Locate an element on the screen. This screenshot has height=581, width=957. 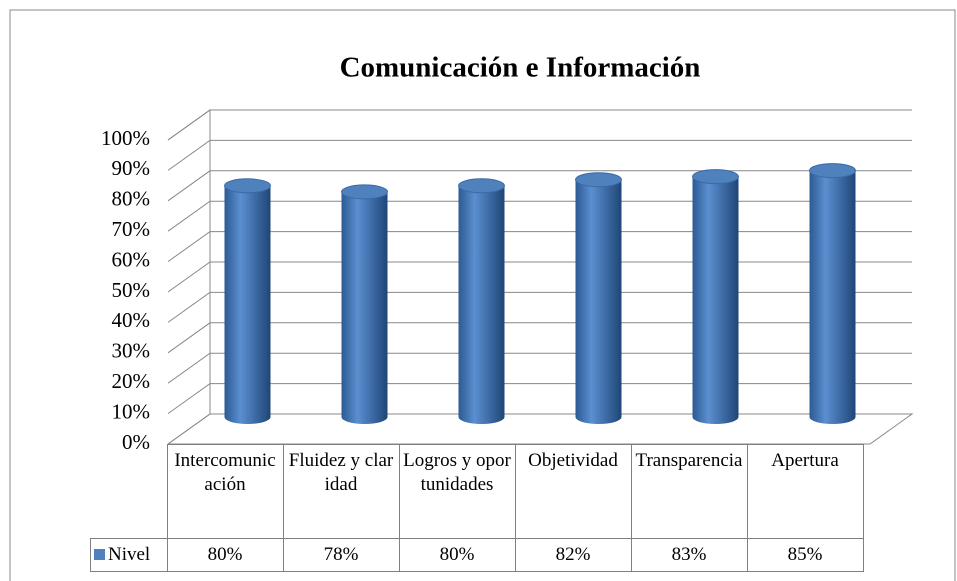
value-cell: 82% is located at coordinates (573, 555).